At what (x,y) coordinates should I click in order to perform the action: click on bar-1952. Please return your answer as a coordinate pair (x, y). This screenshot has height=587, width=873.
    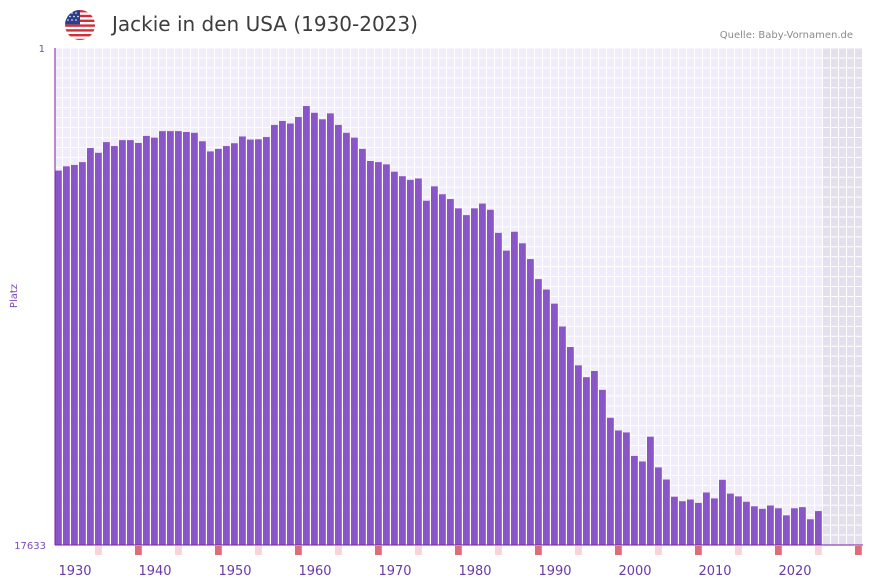
    Looking at the image, I should click on (250, 342).